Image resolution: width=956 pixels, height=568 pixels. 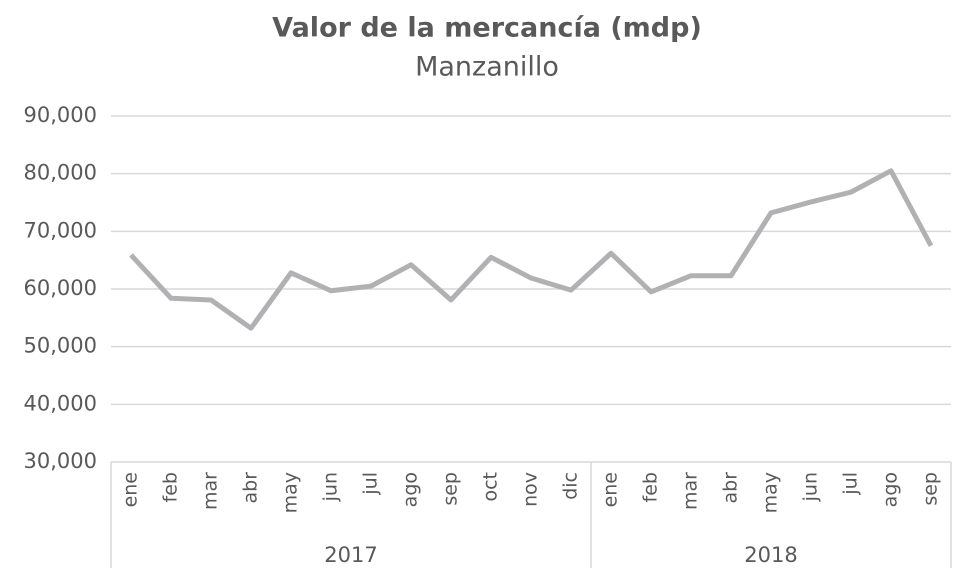 What do you see at coordinates (531, 489) in the screenshot?
I see `x-tick-label: nov` at bounding box center [531, 489].